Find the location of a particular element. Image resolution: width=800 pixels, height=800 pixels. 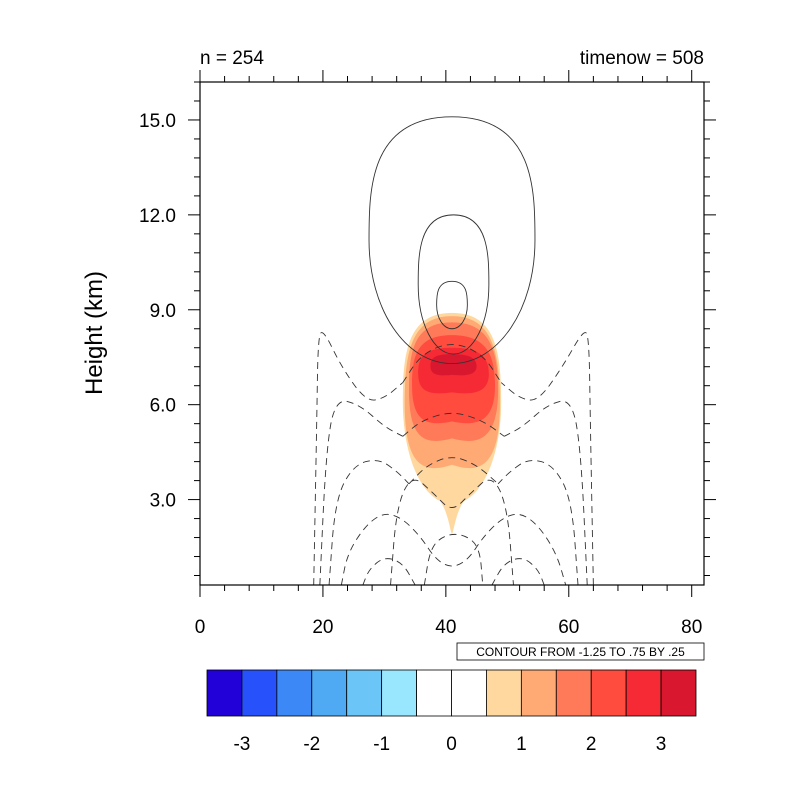

y-tick-label: 3.0 is located at coordinates (163, 501).